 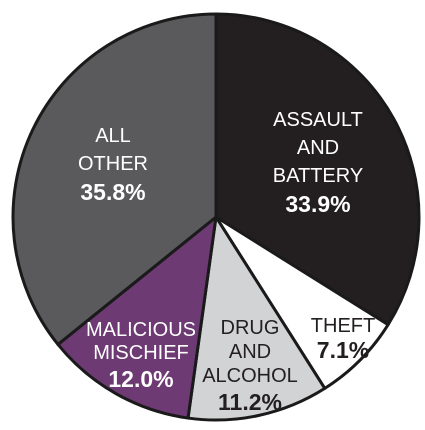 What do you see at coordinates (141, 330) in the screenshot?
I see `slice-label-malicious-line-0: MALICIOUS` at bounding box center [141, 330].